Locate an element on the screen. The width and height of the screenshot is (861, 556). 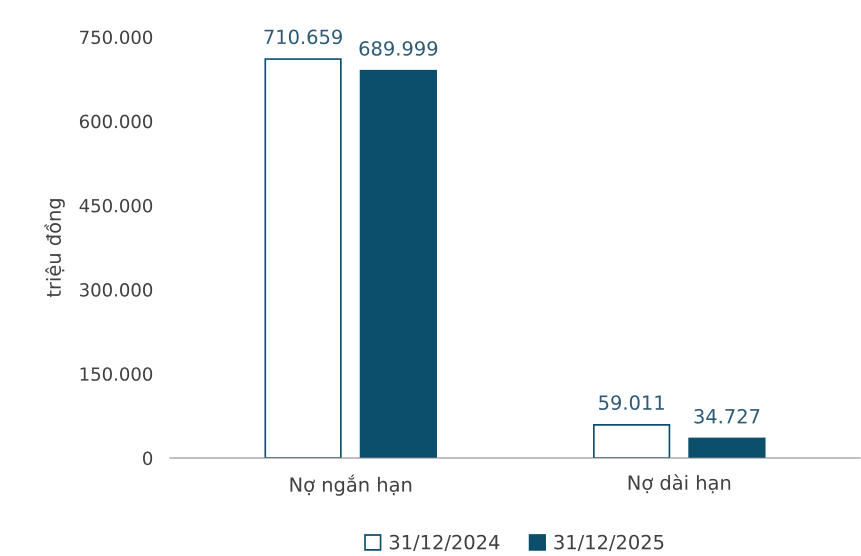
y-tick-label: 600.000 is located at coordinates (116, 121).